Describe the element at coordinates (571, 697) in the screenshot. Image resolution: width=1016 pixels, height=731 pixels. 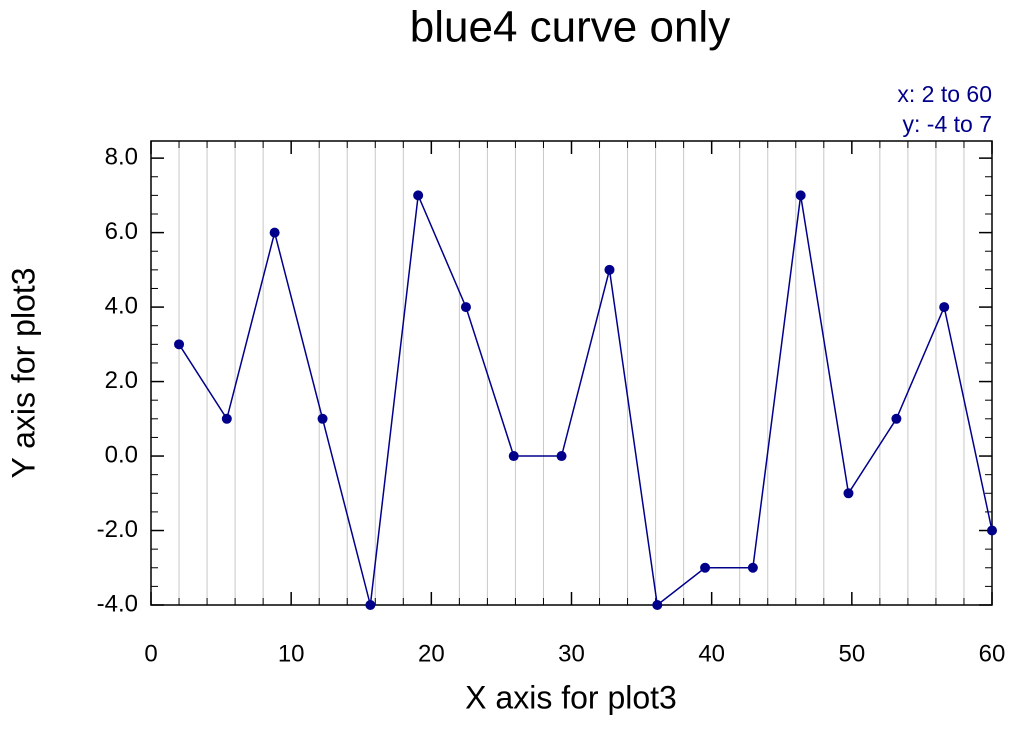
I see `x-axis-label: X axis for plot3` at that location.